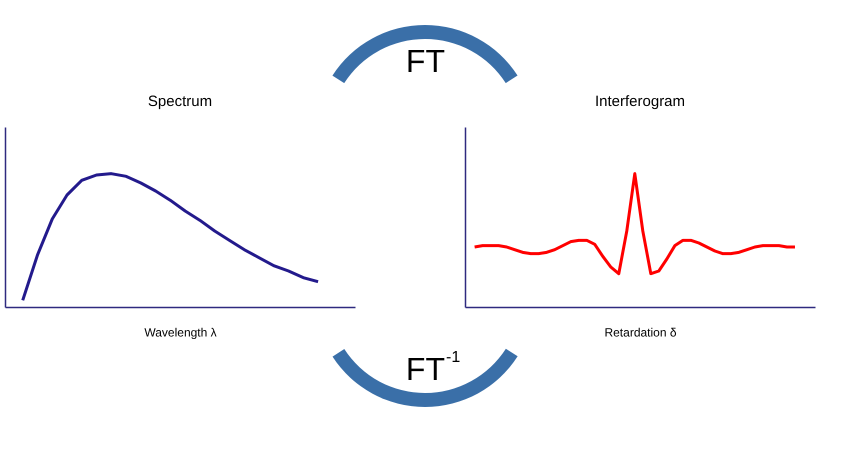  I want to click on text: FT, so click(425, 61).